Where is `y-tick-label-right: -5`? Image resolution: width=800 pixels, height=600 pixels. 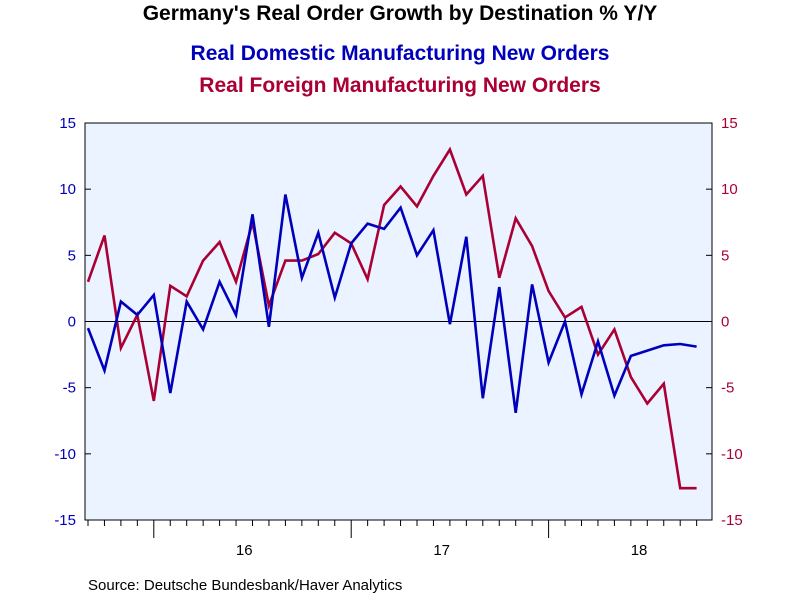 y-tick-label-right: -5 is located at coordinates (727, 388).